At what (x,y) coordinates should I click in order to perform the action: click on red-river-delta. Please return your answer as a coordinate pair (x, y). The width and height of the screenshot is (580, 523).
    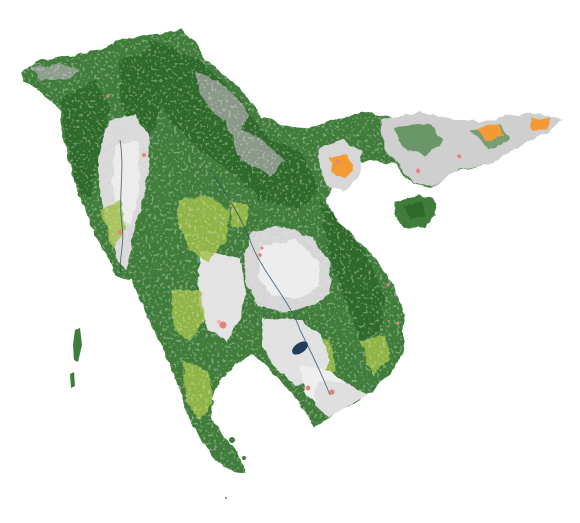
    Looking at the image, I should click on (340, 166).